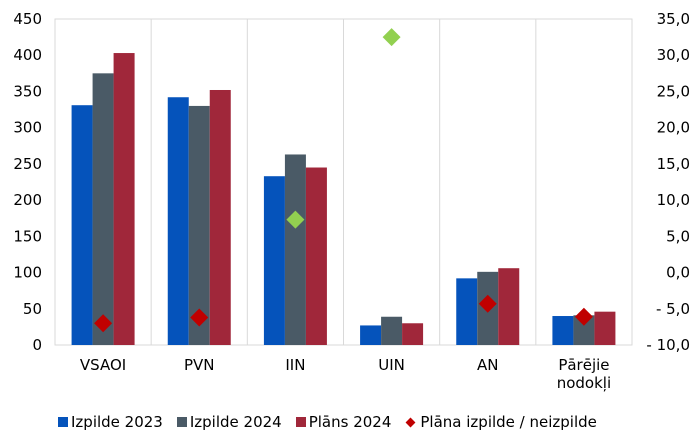 The width and height of the screenshot is (697, 432). Describe the element at coordinates (27, 164) in the screenshot. I see `y-left-tick-label: 250` at that location.